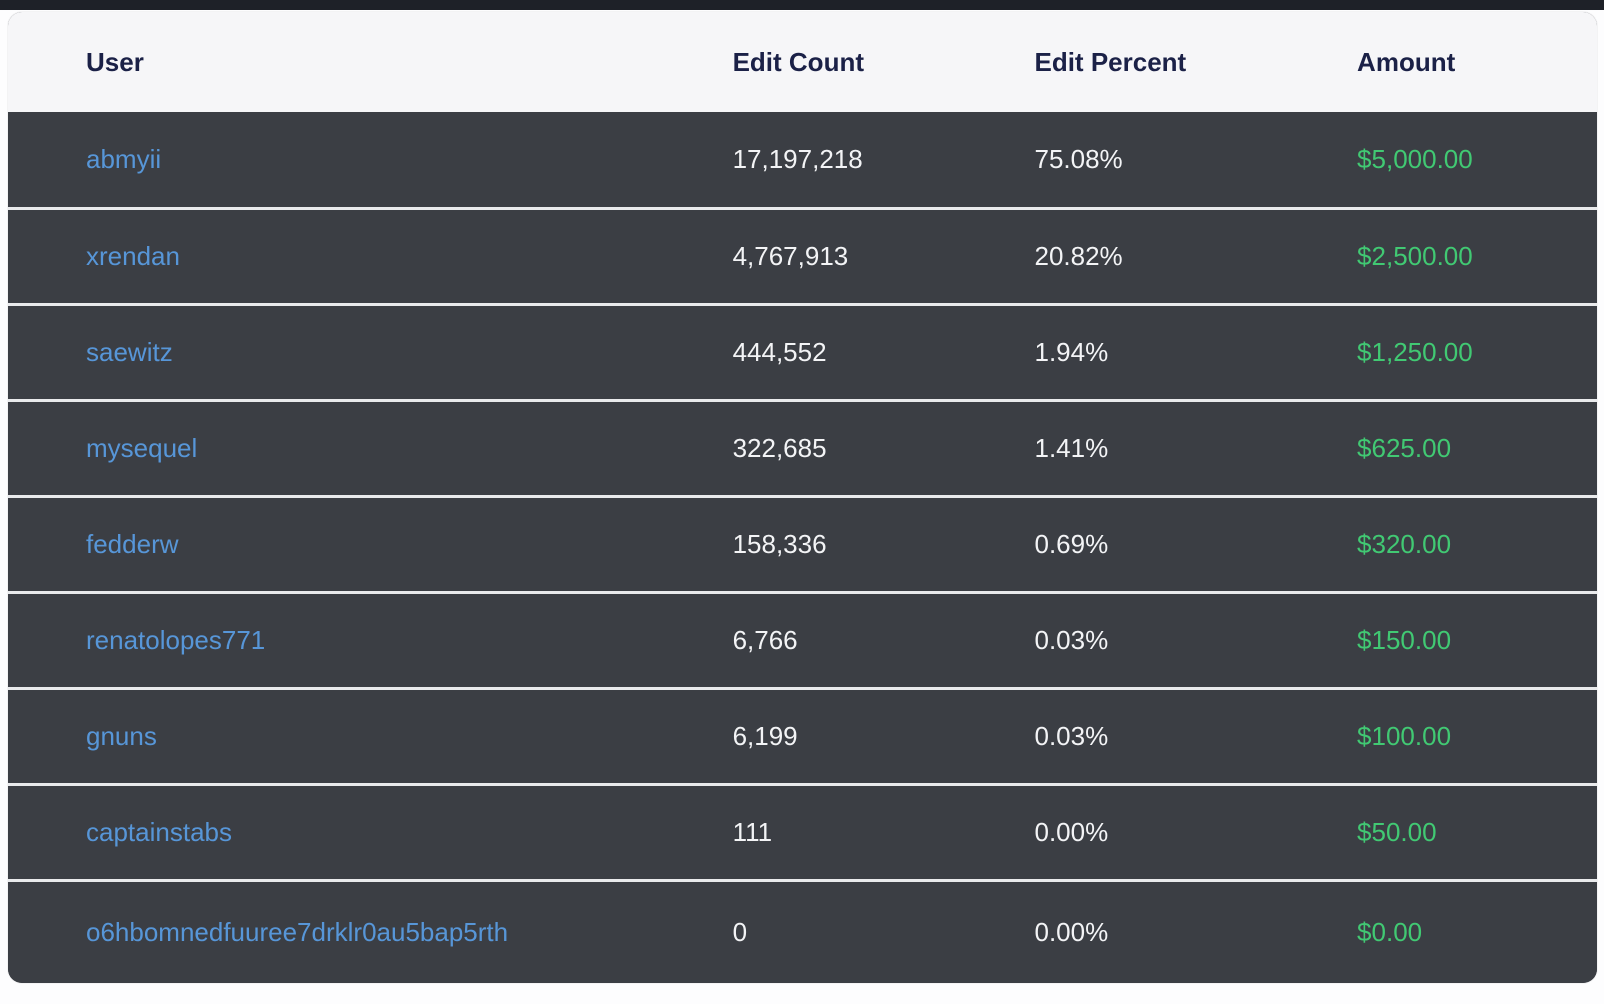 The image size is (1604, 1004). What do you see at coordinates (1477, 543) in the screenshot?
I see `amount-cell: $320.00` at bounding box center [1477, 543].